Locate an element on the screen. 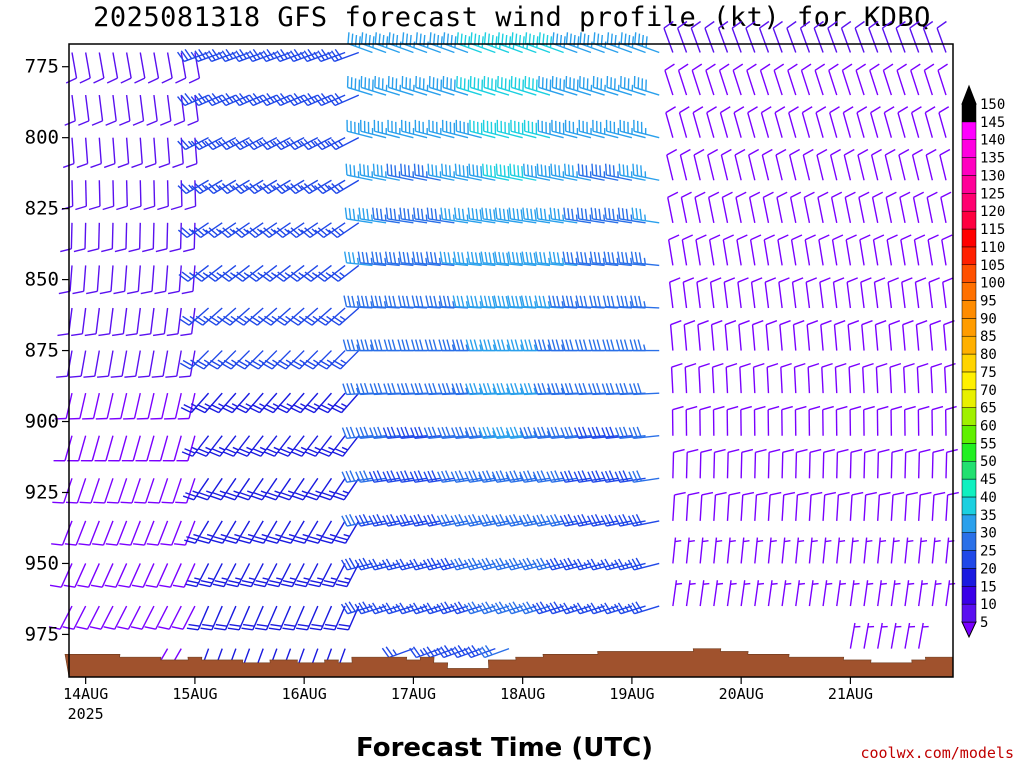  colorbar-label: 85 is located at coordinates (988, 337).